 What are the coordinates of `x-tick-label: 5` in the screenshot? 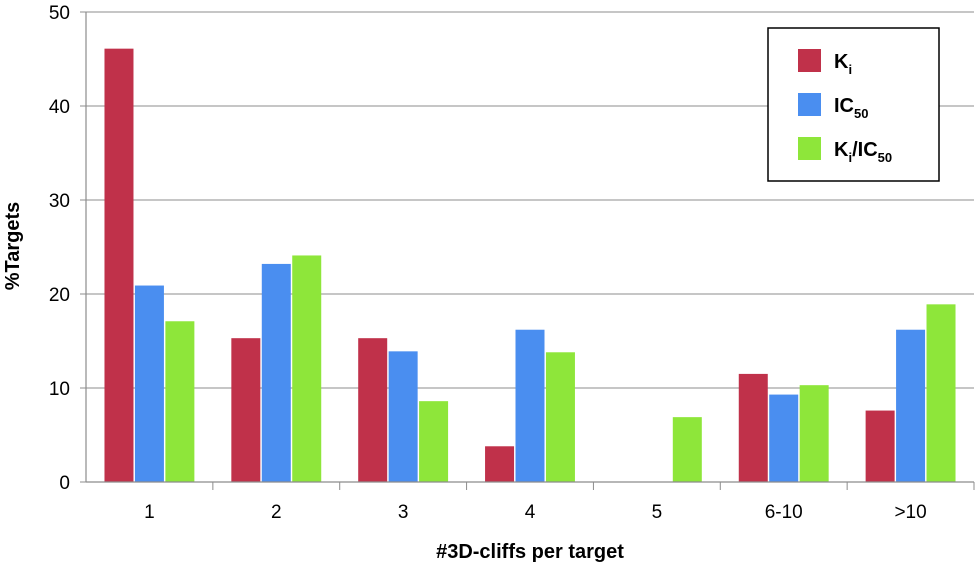 It's located at (657, 512).